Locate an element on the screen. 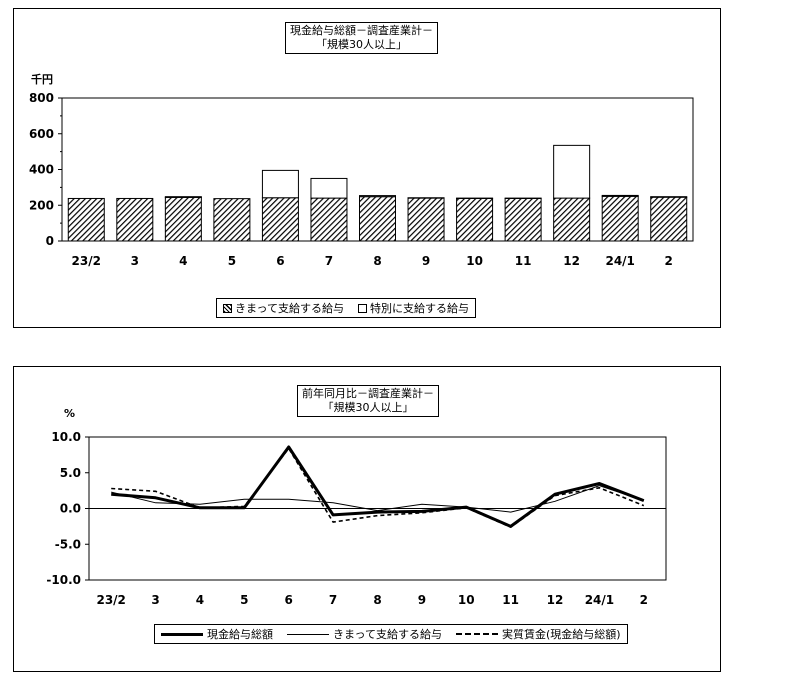  y-tick-label: 0 is located at coordinates (50, 241).